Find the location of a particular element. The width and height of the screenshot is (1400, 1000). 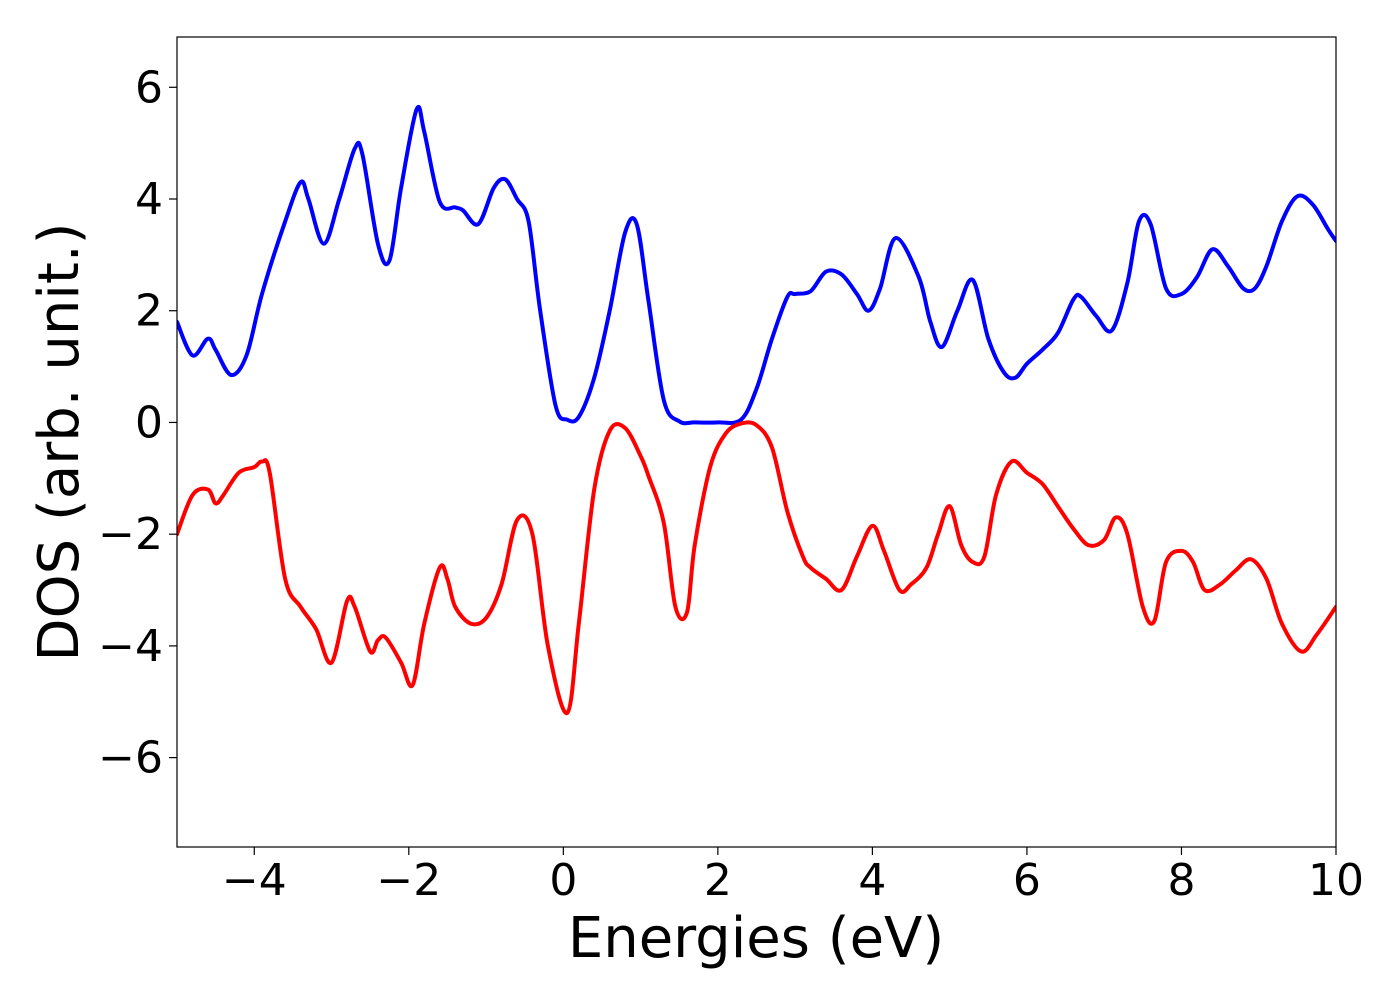

y-tick-label: 0 is located at coordinates (149, 422).